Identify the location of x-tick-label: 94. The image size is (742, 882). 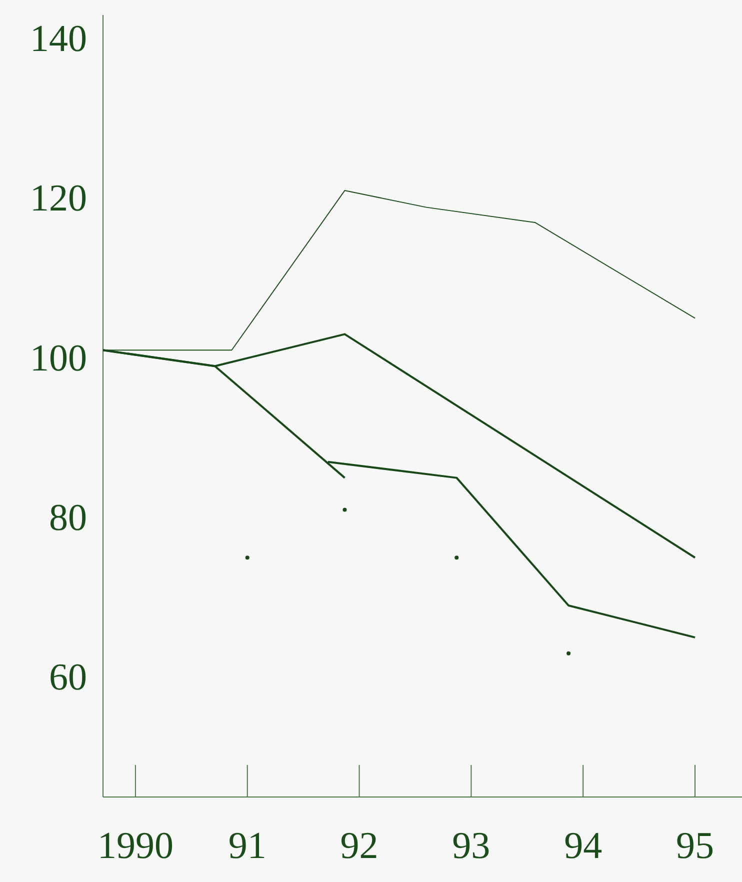
(583, 845).